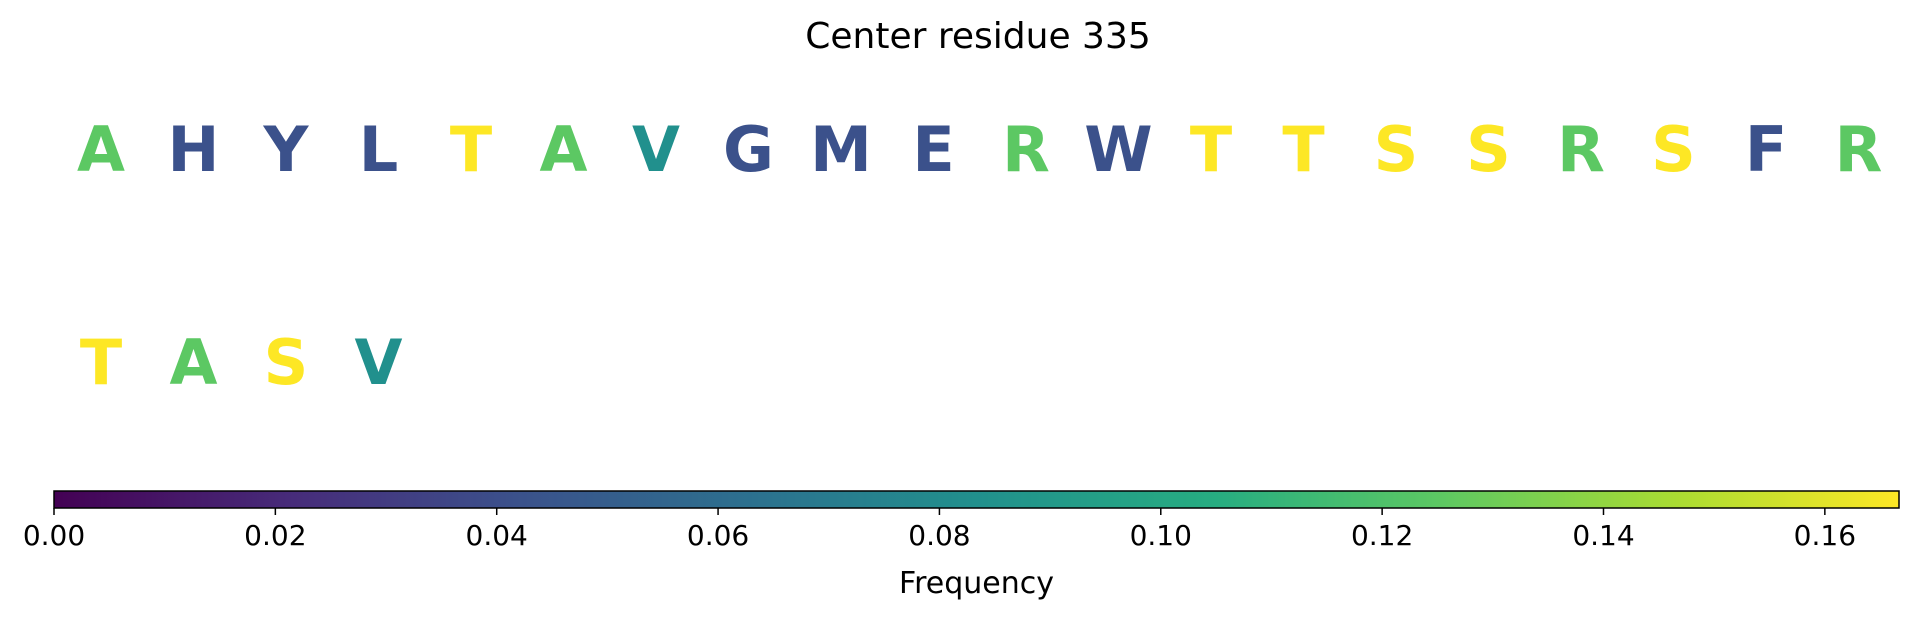  I want to click on colorbar-tick-label: 0.10, so click(1161, 535).